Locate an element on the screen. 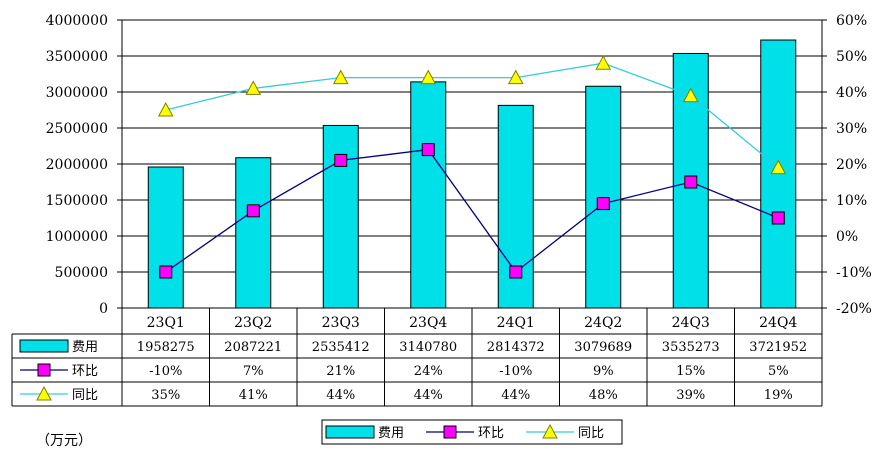 Image resolution: width=884 pixels, height=458 pixels. table-cell-环比-24Q4: 5% is located at coordinates (778, 371).